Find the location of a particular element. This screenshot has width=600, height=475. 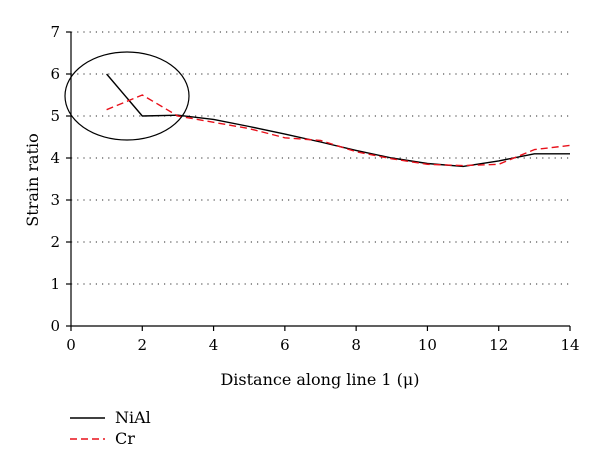

x-tick-label: 0 is located at coordinates (71, 345).